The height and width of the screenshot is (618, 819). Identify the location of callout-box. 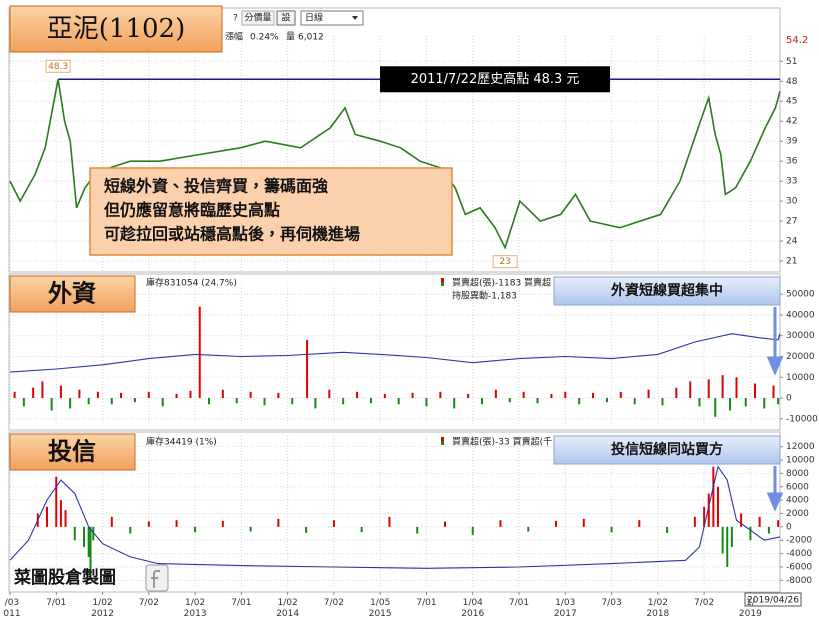
(667, 450).